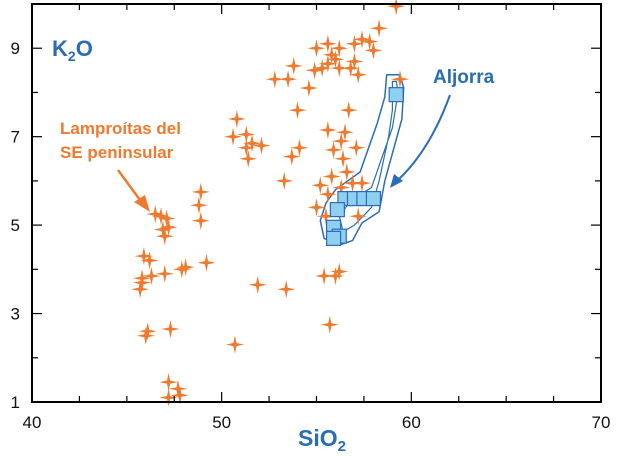 This screenshot has width=620, height=456. I want to click on y-tick-label: 7, so click(15, 137).